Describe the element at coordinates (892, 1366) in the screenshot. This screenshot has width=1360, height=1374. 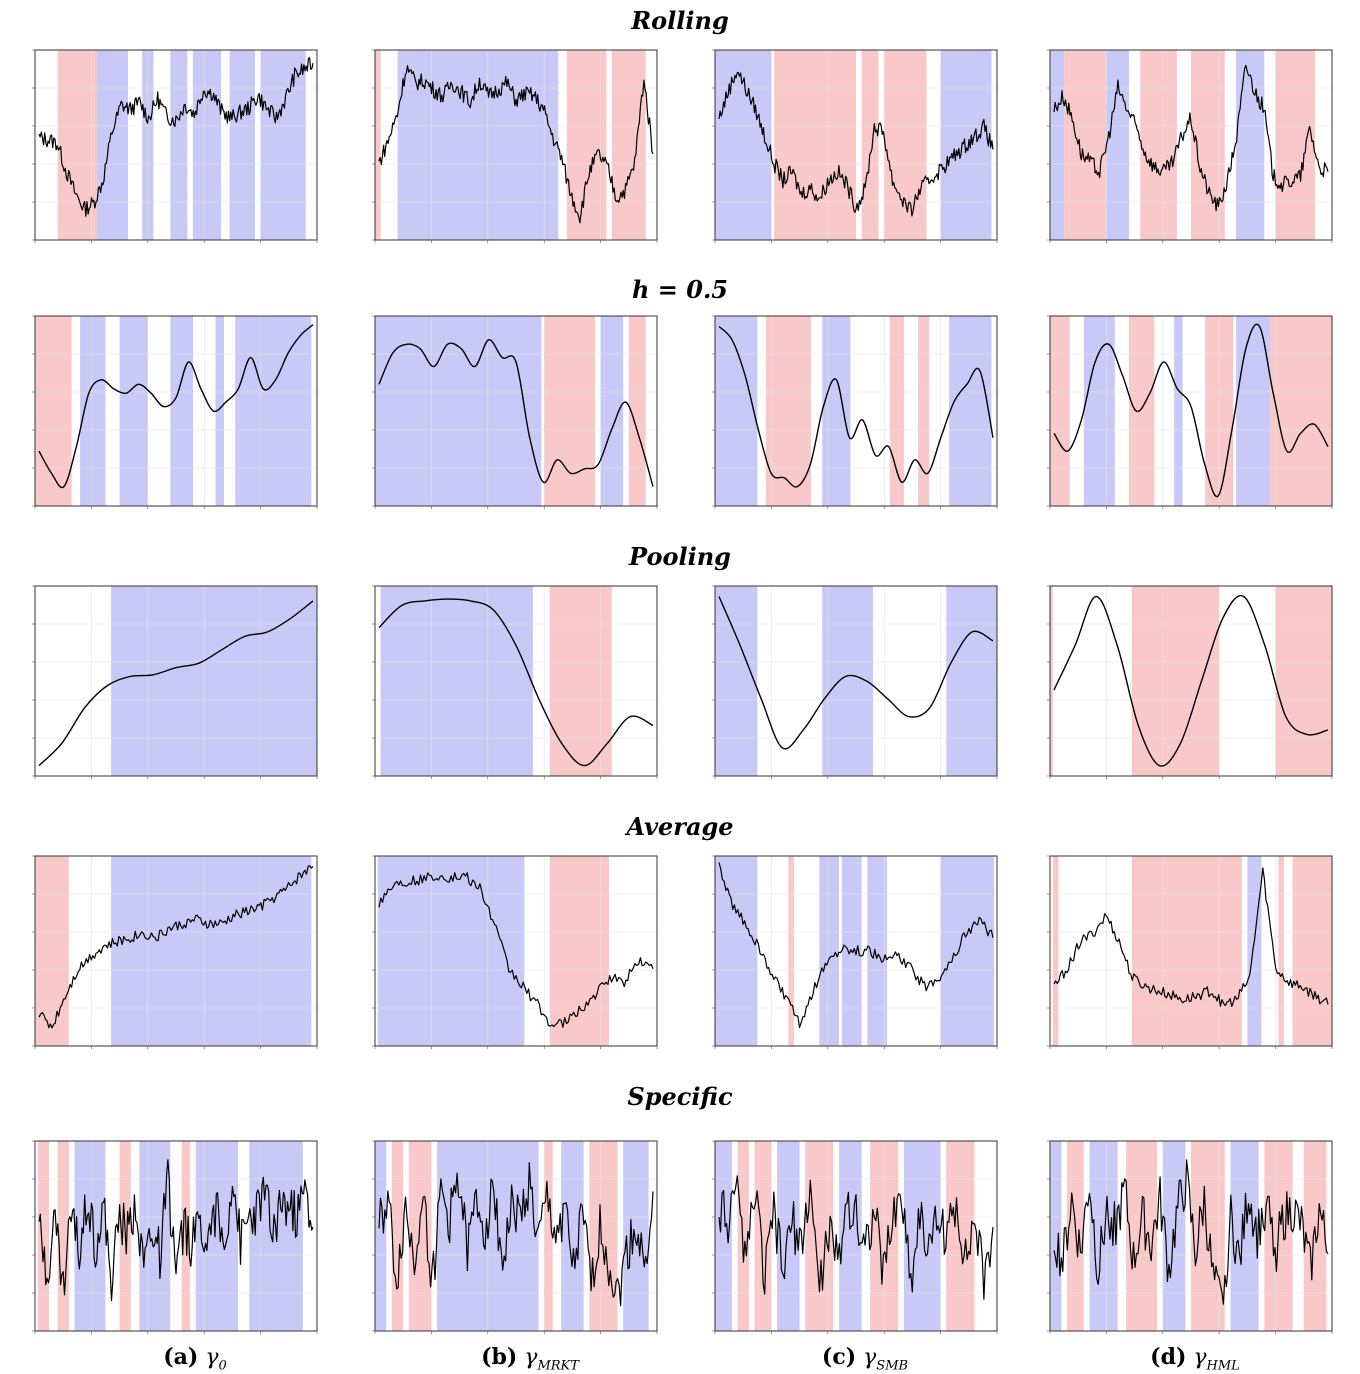
I see `caption-subscript: SMB` at that location.